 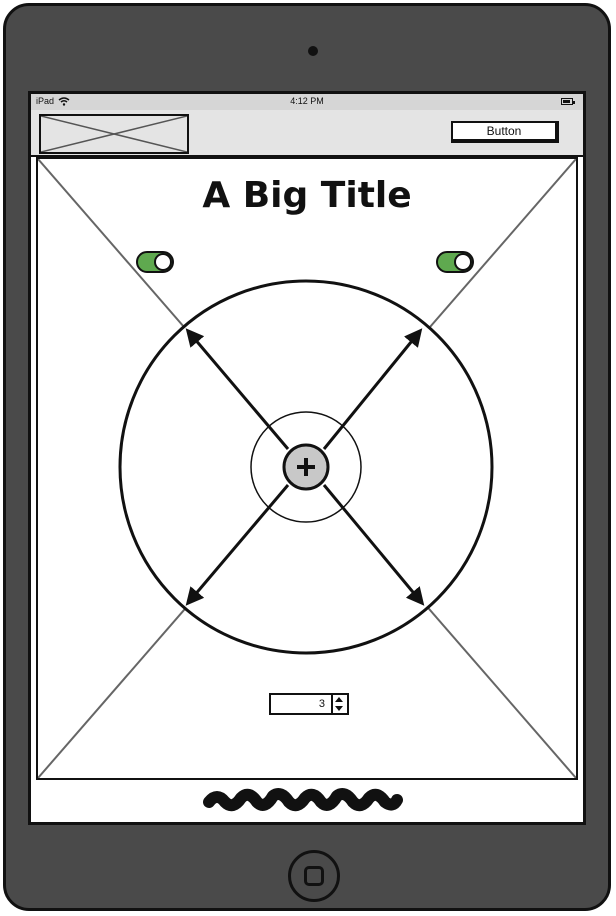 I want to click on stepper-arrows-icon, so click(x=339, y=704).